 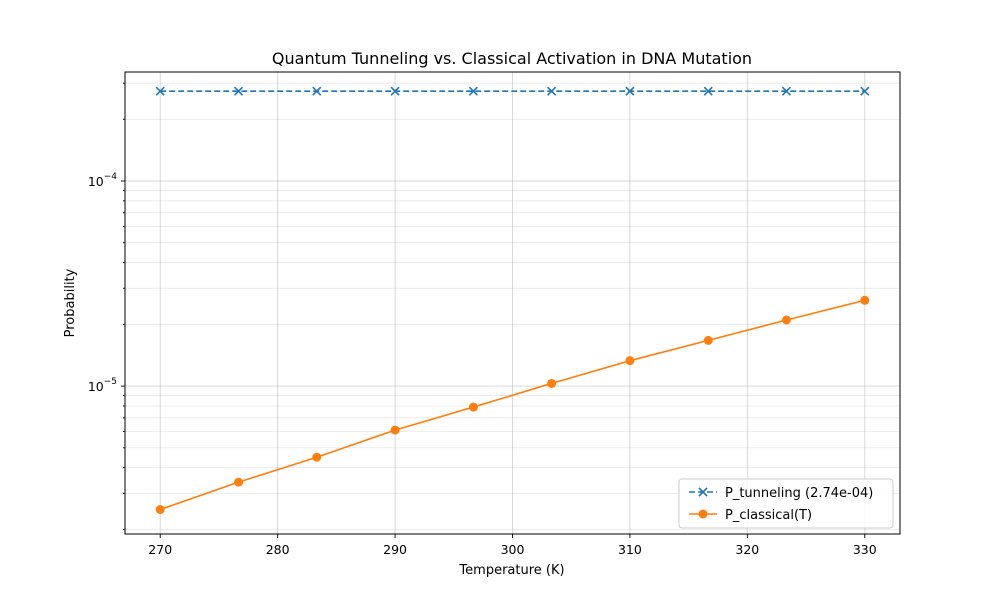 What do you see at coordinates (70, 302) in the screenshot?
I see `y-axis-label: Probability` at bounding box center [70, 302].